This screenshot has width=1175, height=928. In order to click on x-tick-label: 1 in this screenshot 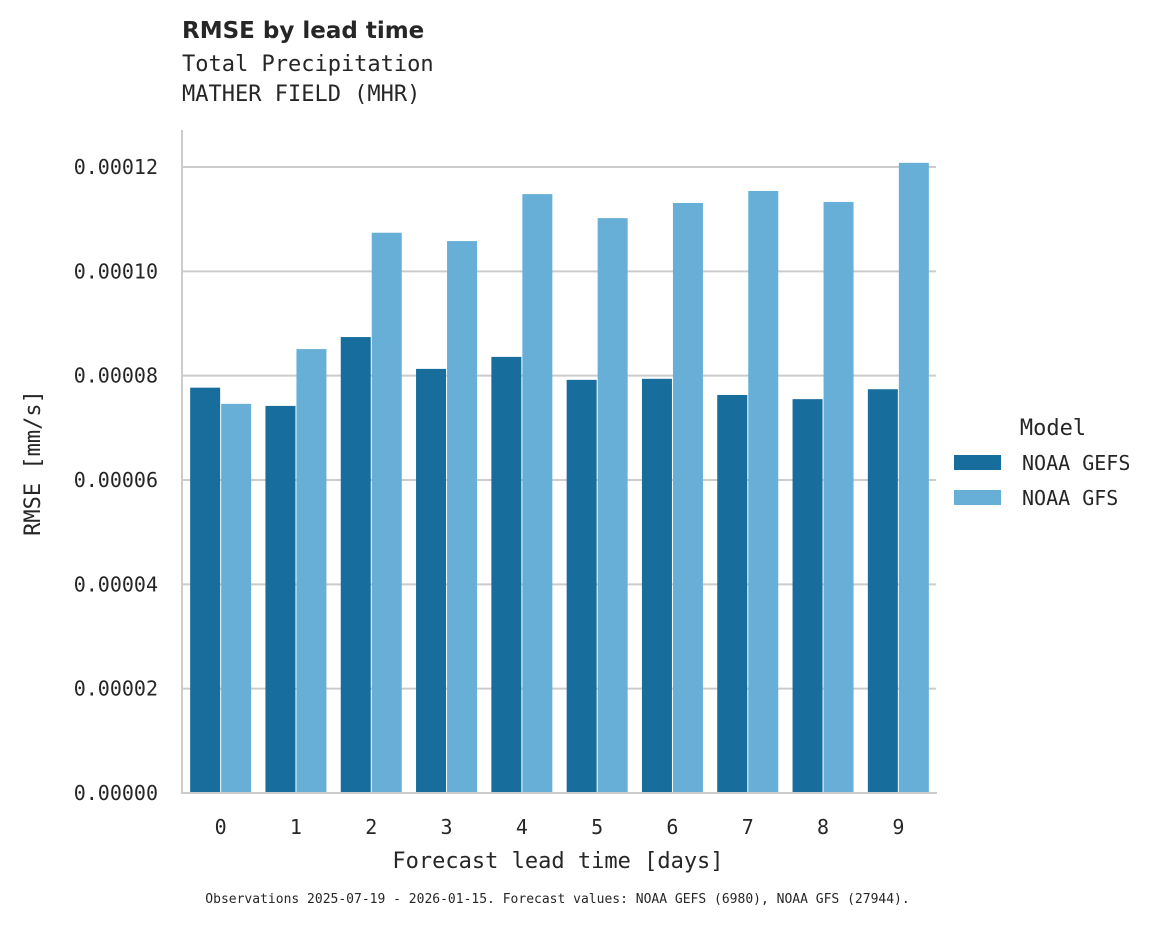, I will do `click(296, 827)`.